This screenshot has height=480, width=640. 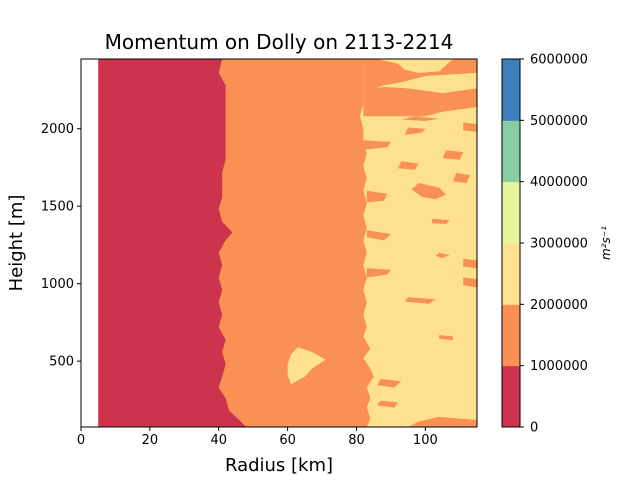 I want to click on colorbar-tick-label: 1000000, so click(x=559, y=366).